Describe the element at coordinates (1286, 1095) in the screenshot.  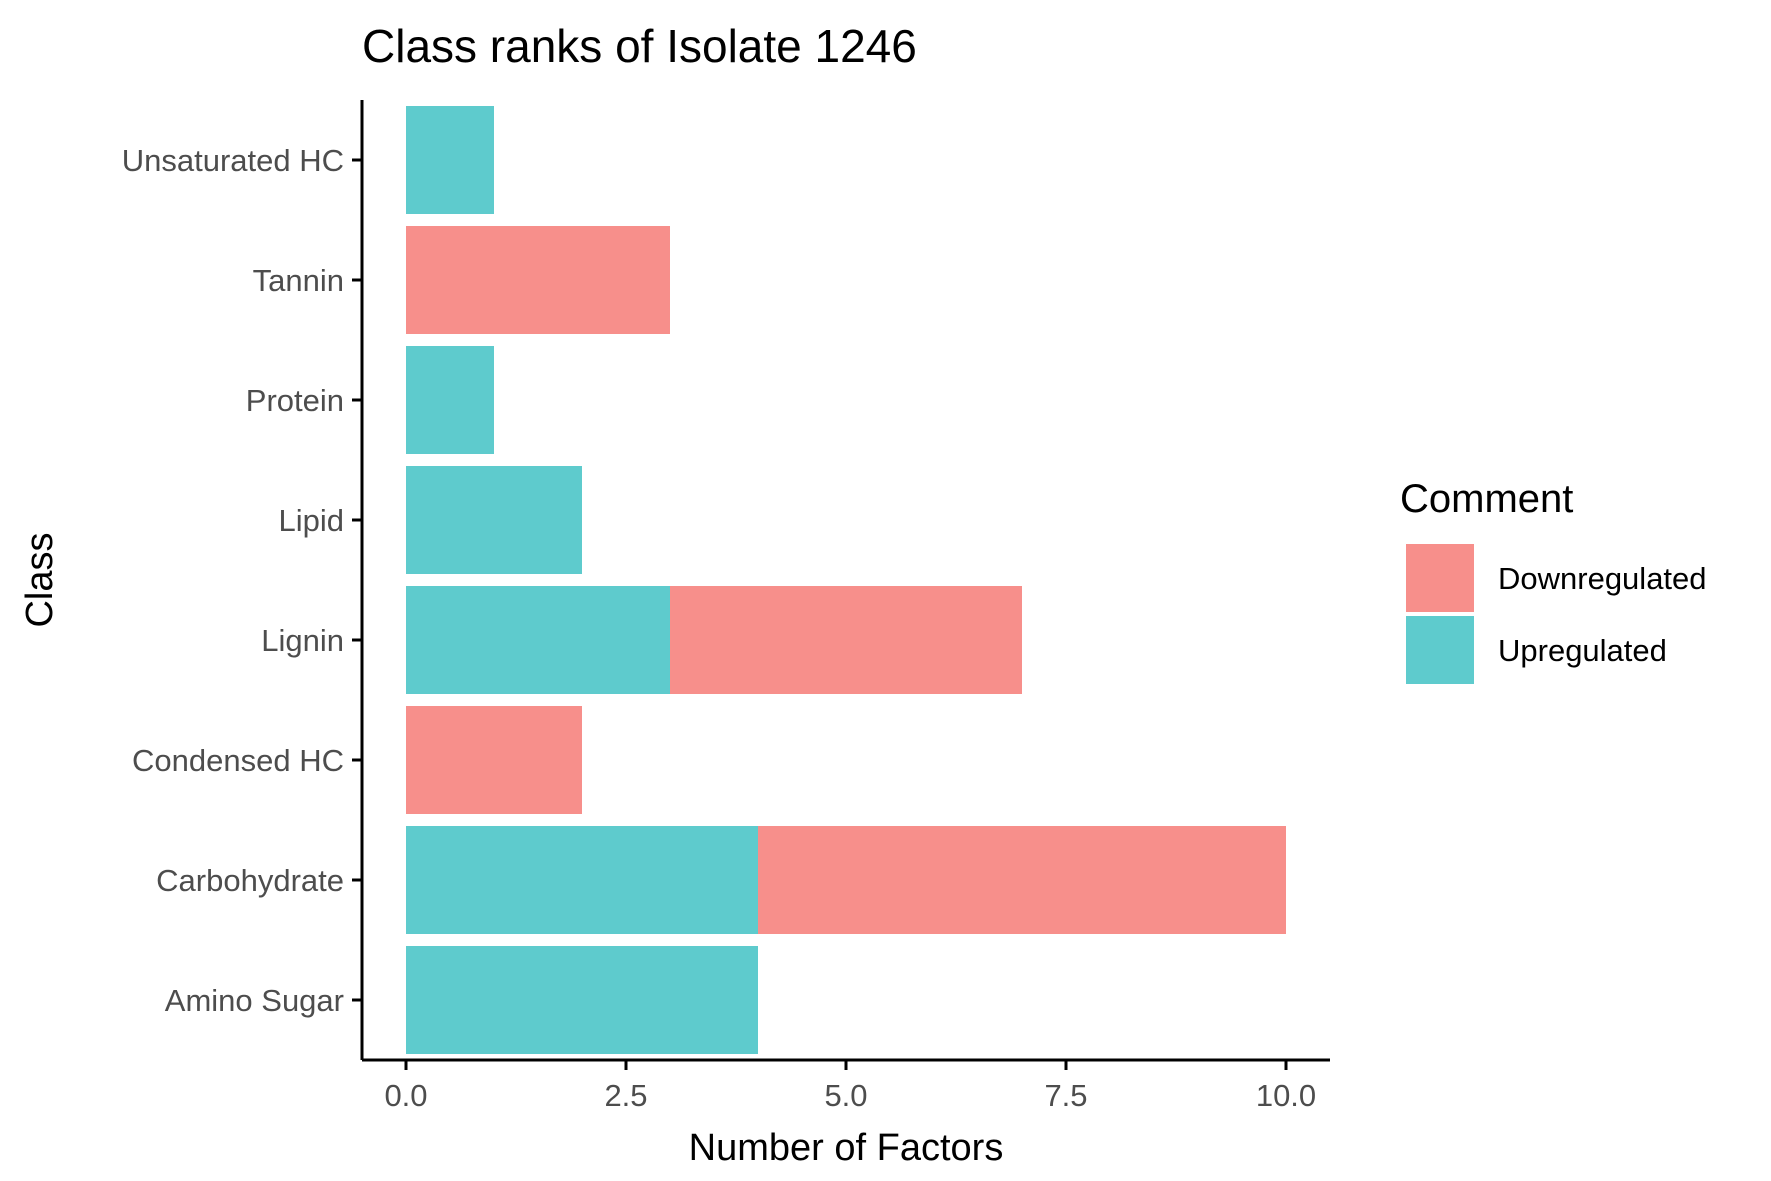
I see `x-tick-label: 10.0` at that location.